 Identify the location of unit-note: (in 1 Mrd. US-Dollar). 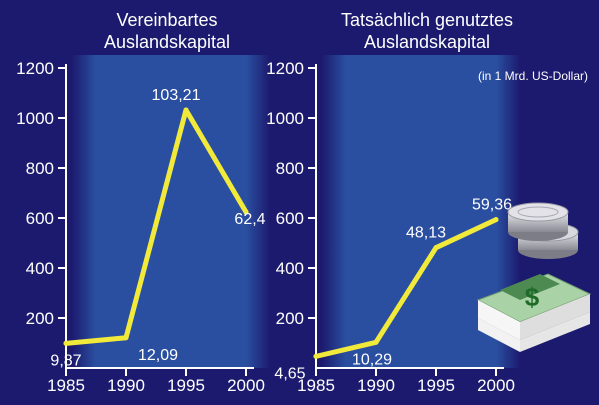
(533, 76).